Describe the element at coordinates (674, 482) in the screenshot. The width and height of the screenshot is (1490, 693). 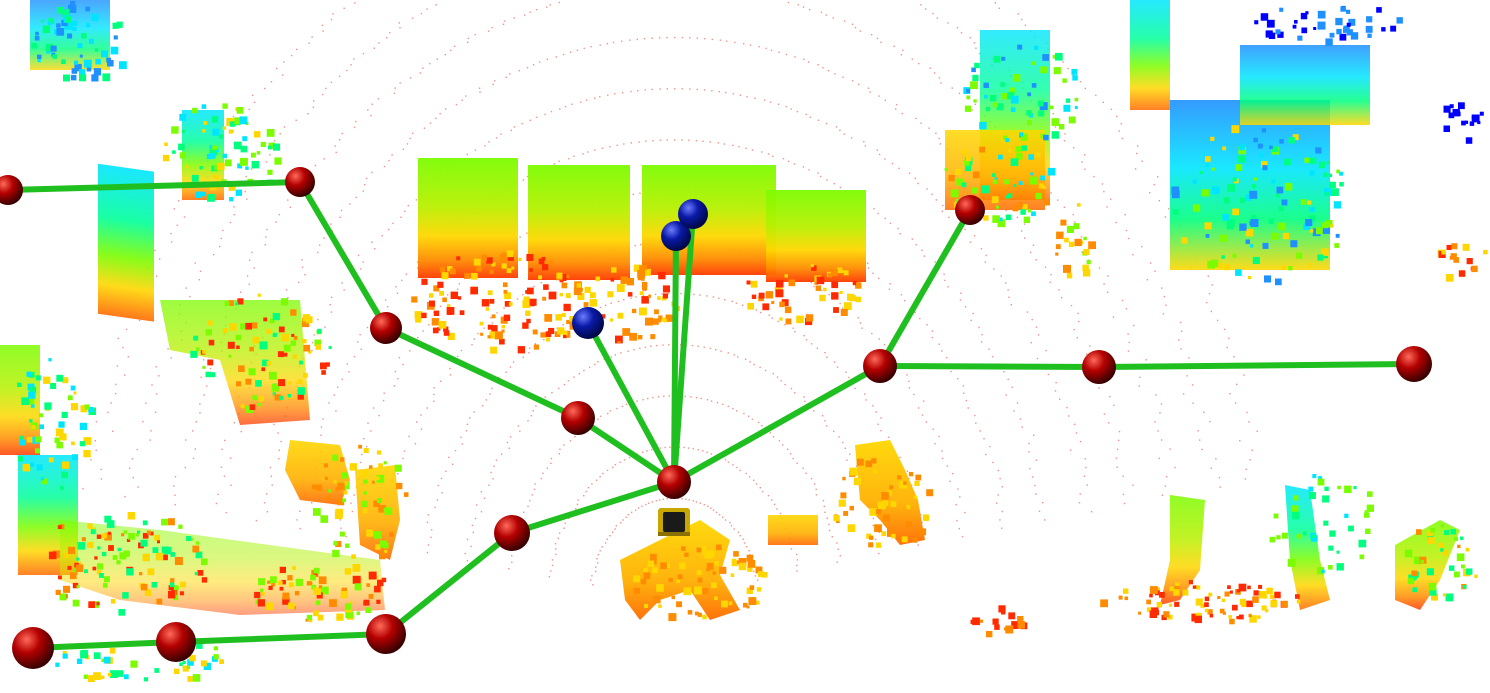
I see `graph-node-current` at that location.